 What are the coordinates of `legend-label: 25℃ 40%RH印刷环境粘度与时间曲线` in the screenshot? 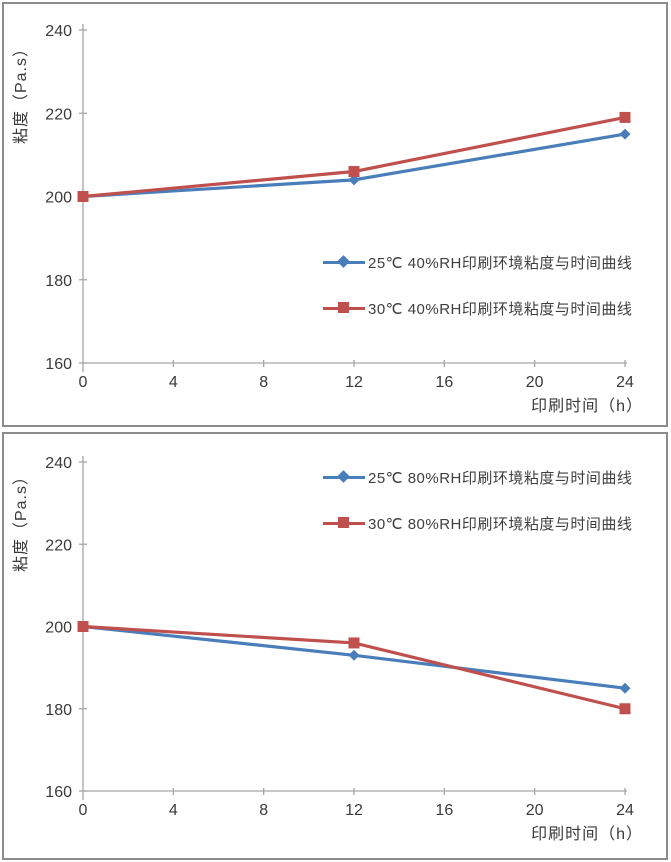 It's located at (500, 263).